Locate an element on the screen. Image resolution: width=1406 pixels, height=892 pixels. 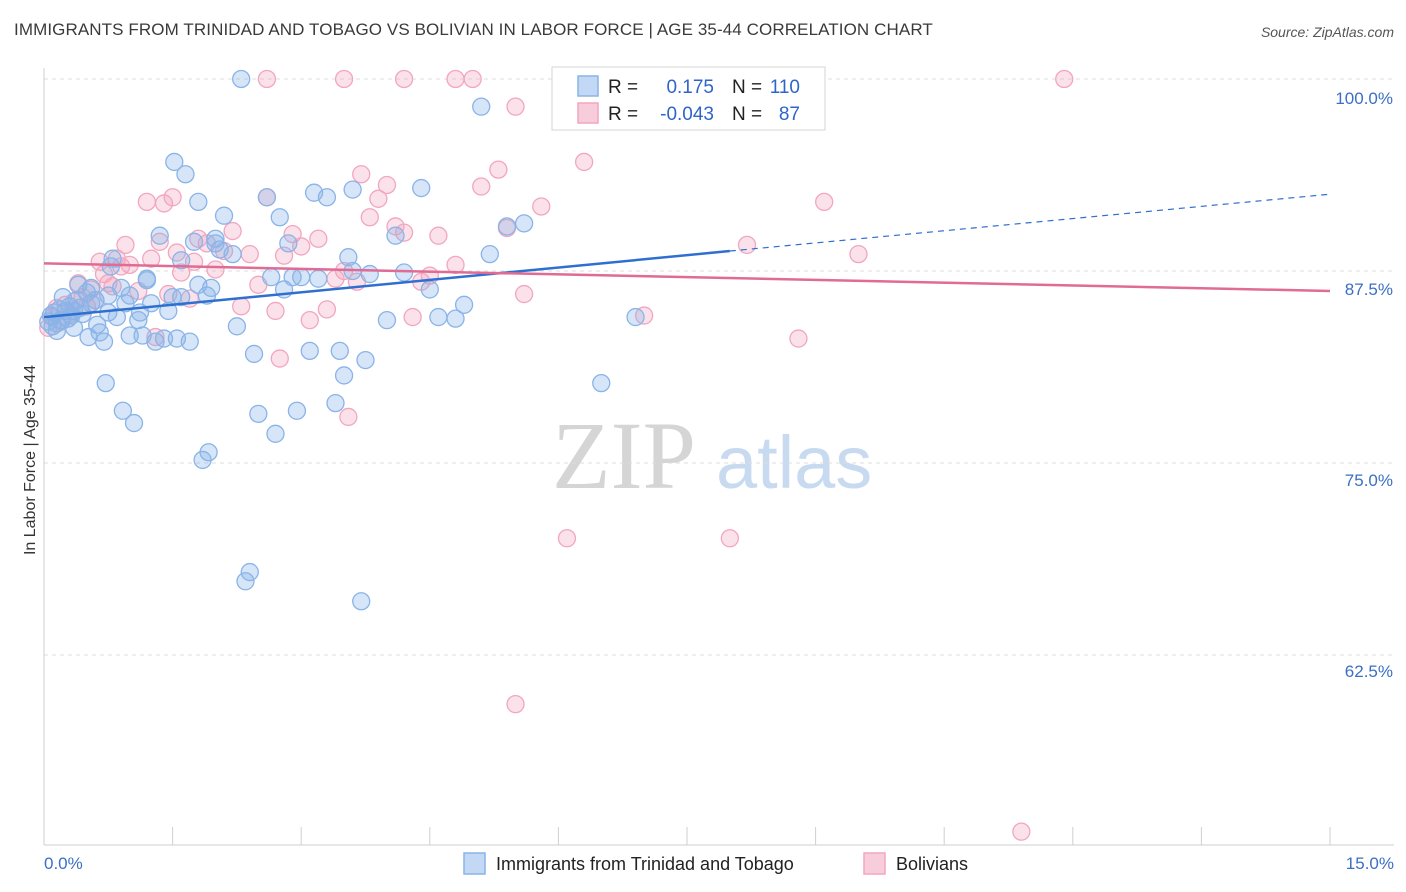
y-axis-title: In Labor Force | Age 35-44 is located at coordinates (30, 460).